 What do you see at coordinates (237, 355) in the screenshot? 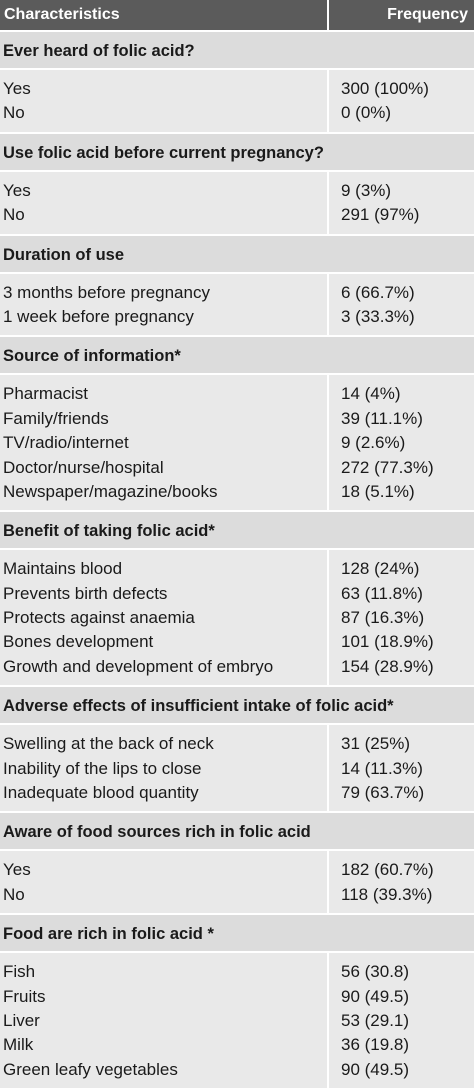
I see `section-title: Source of information*` at bounding box center [237, 355].